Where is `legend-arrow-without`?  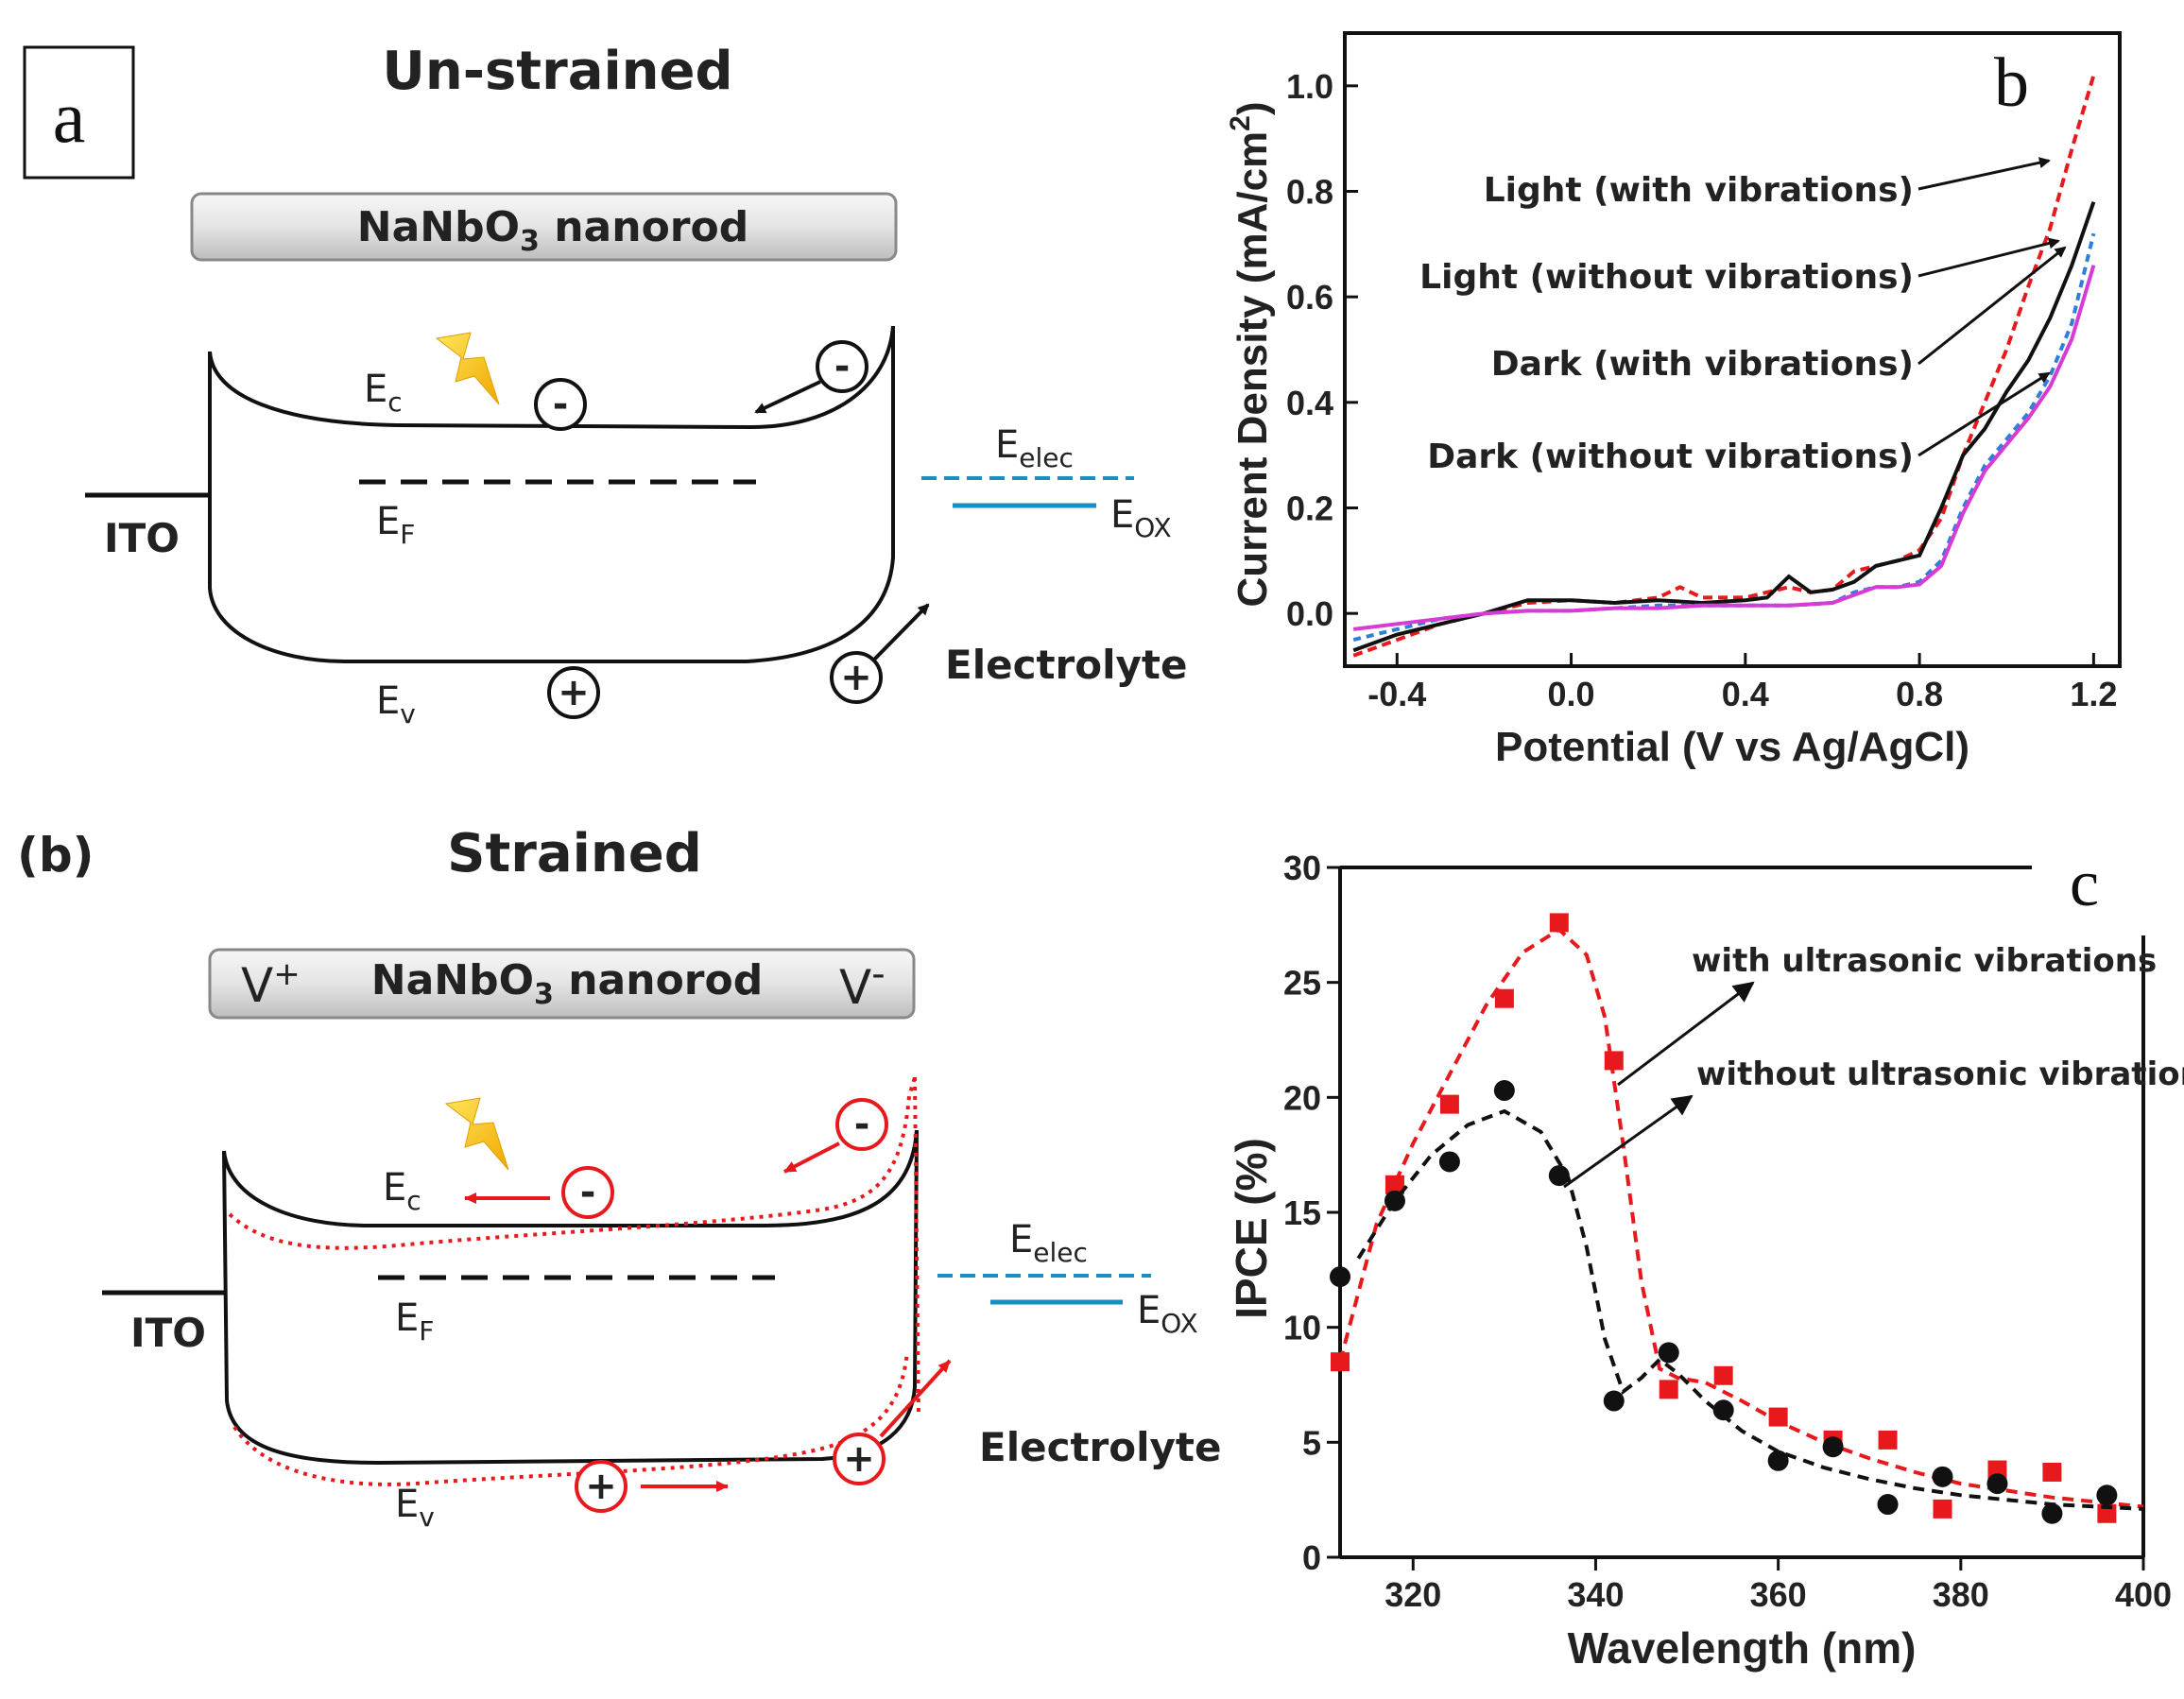 legend-arrow-without is located at coordinates (1629, 1141).